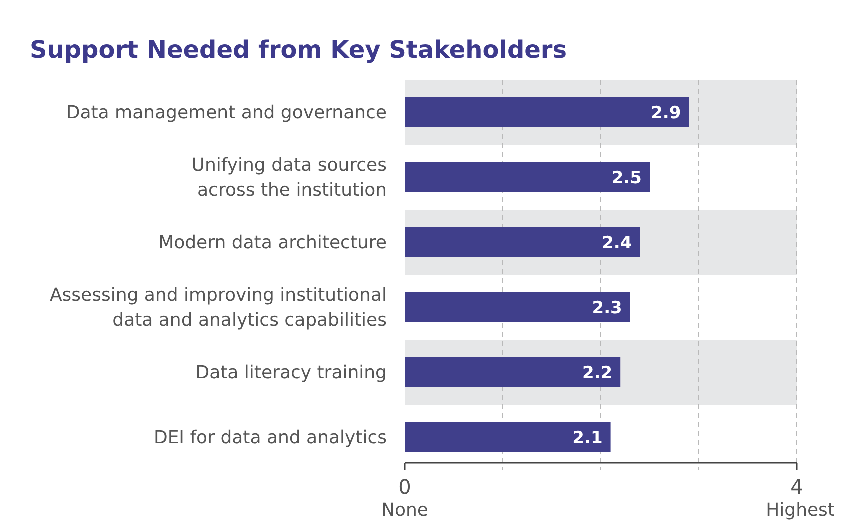 Image resolution: width=853 pixels, height=525 pixels. What do you see at coordinates (627, 178) in the screenshot?
I see `data-label: 2.5` at bounding box center [627, 178].